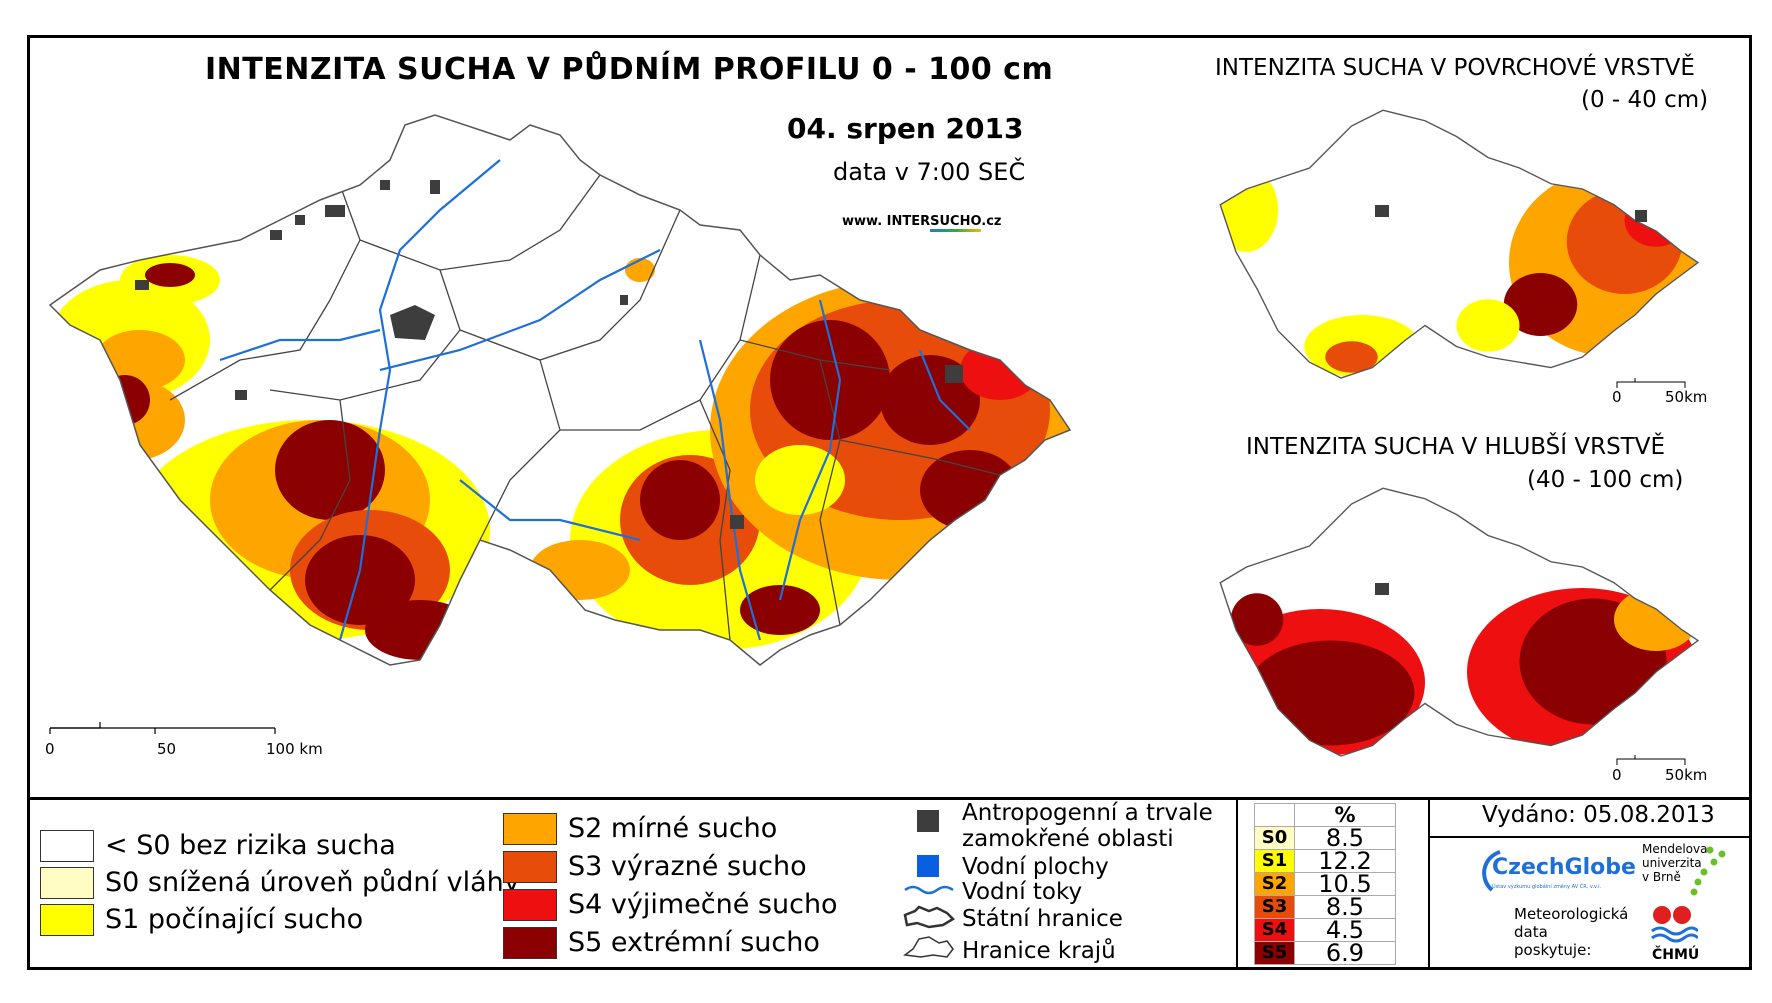 This screenshot has width=1772, height=1003. What do you see at coordinates (1274, 815) in the screenshot?
I see `stats-header-class` at bounding box center [1274, 815].